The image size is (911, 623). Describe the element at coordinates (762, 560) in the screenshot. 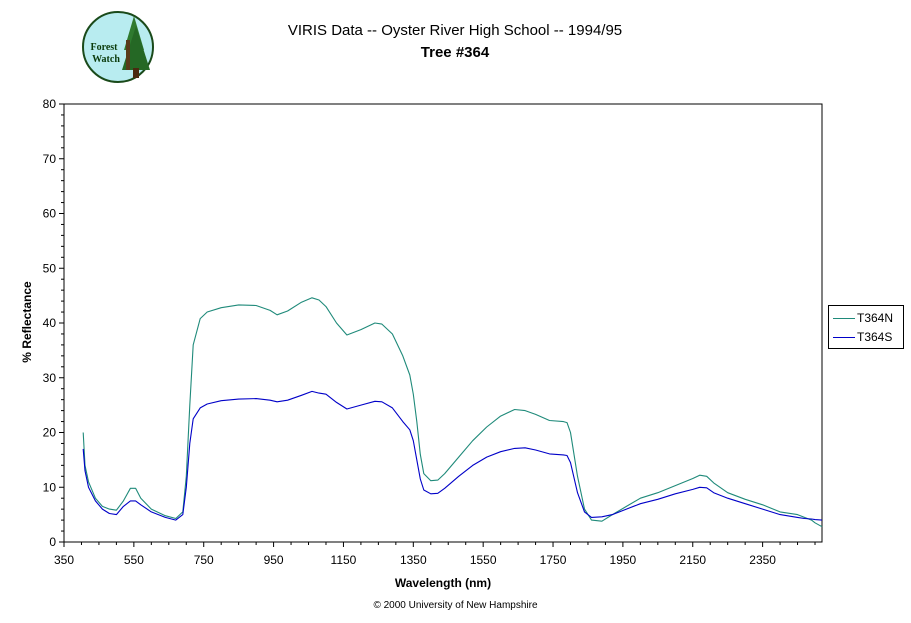

I see `x-tick-label: 2350` at that location.